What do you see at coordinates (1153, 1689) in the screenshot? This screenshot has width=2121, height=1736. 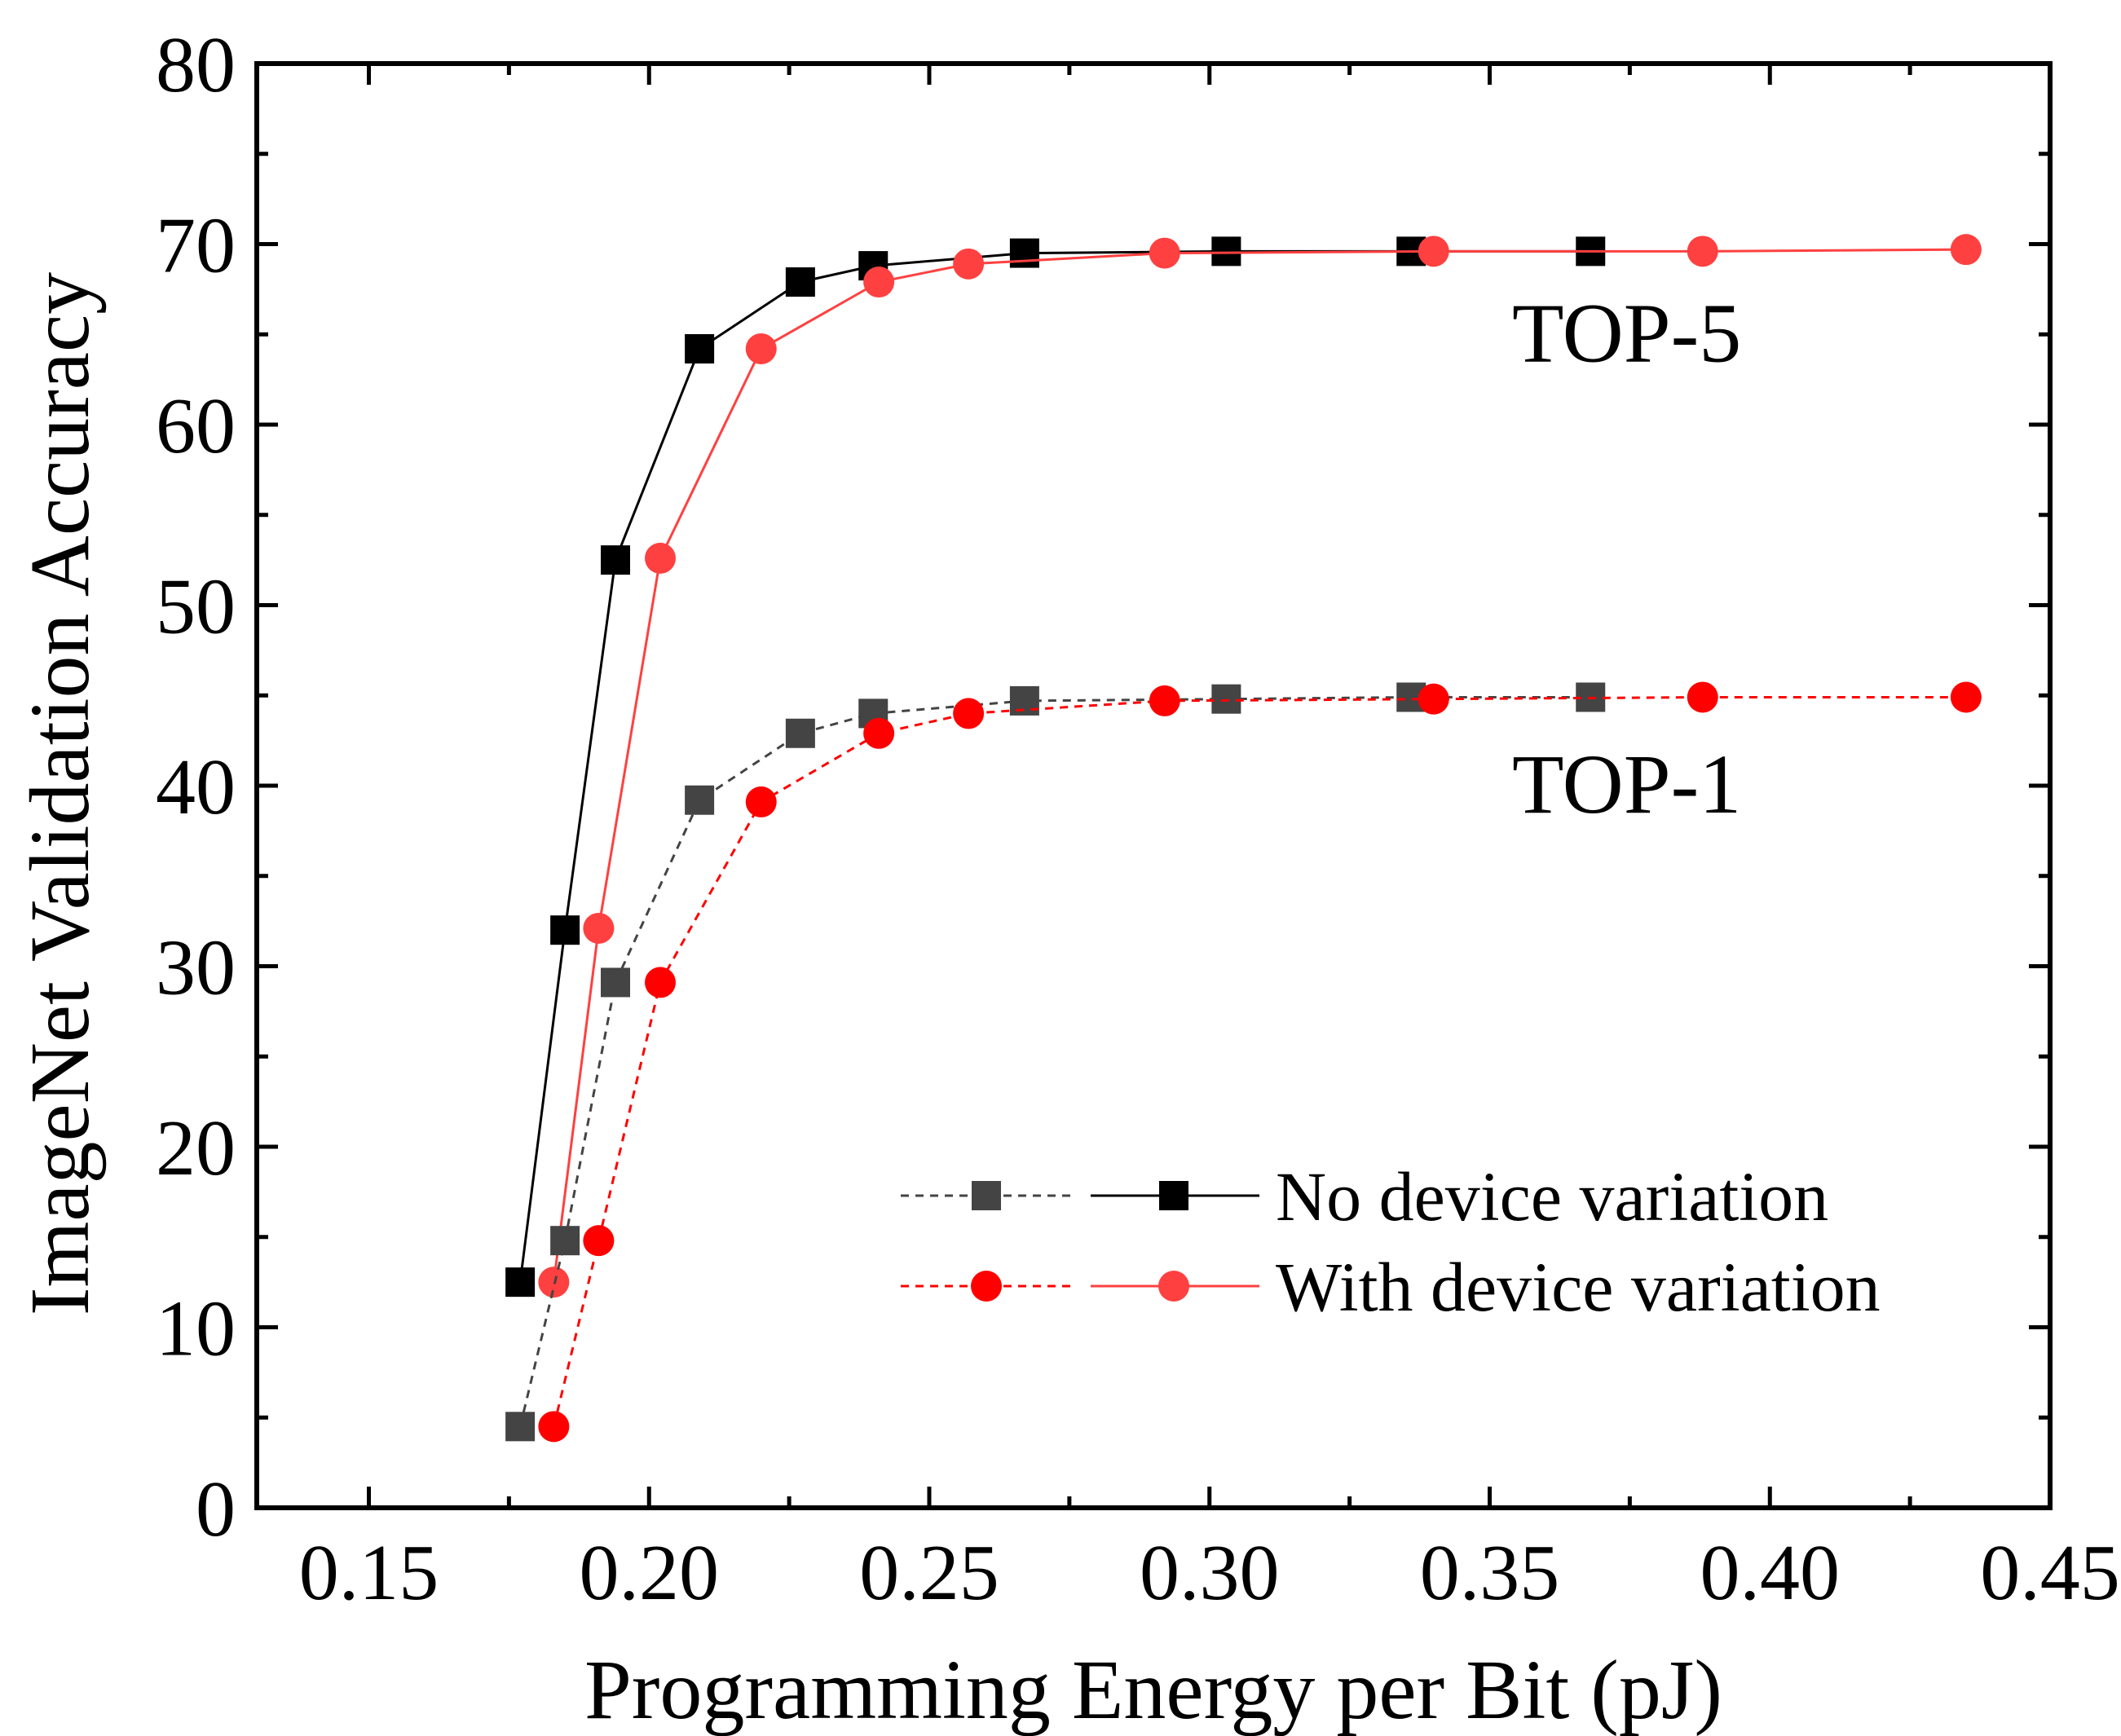 I see `x-axis-title: Programming Energy per Bit (pJ)` at bounding box center [1153, 1689].